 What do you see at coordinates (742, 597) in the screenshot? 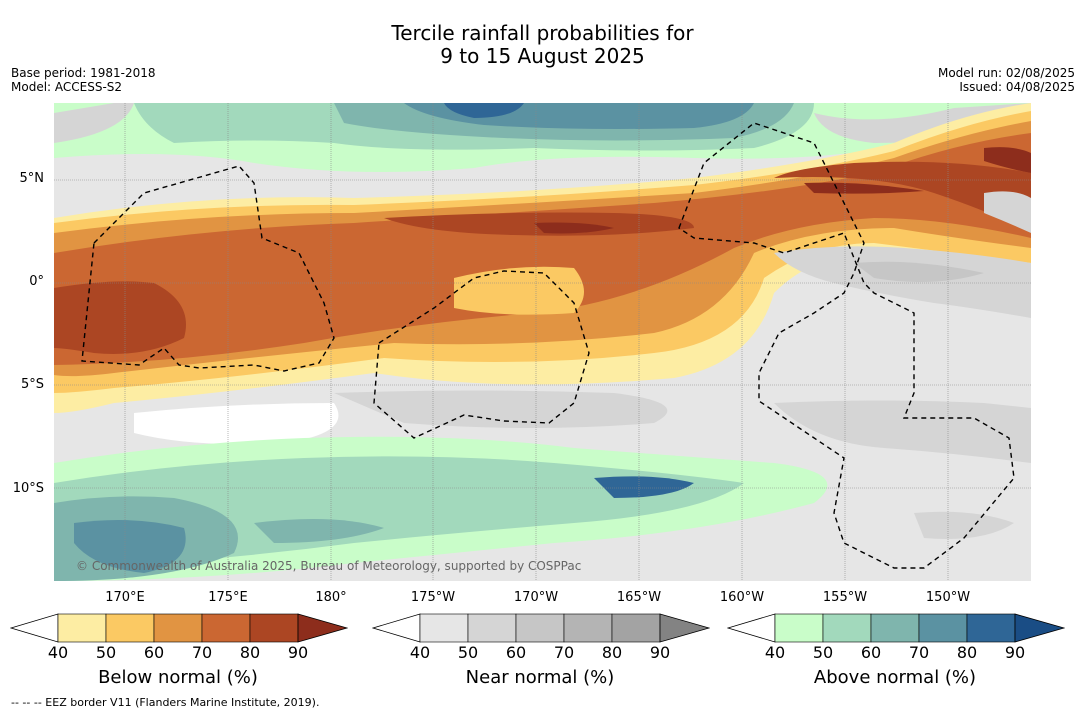
I see `lon-label: 160°W` at bounding box center [742, 597].